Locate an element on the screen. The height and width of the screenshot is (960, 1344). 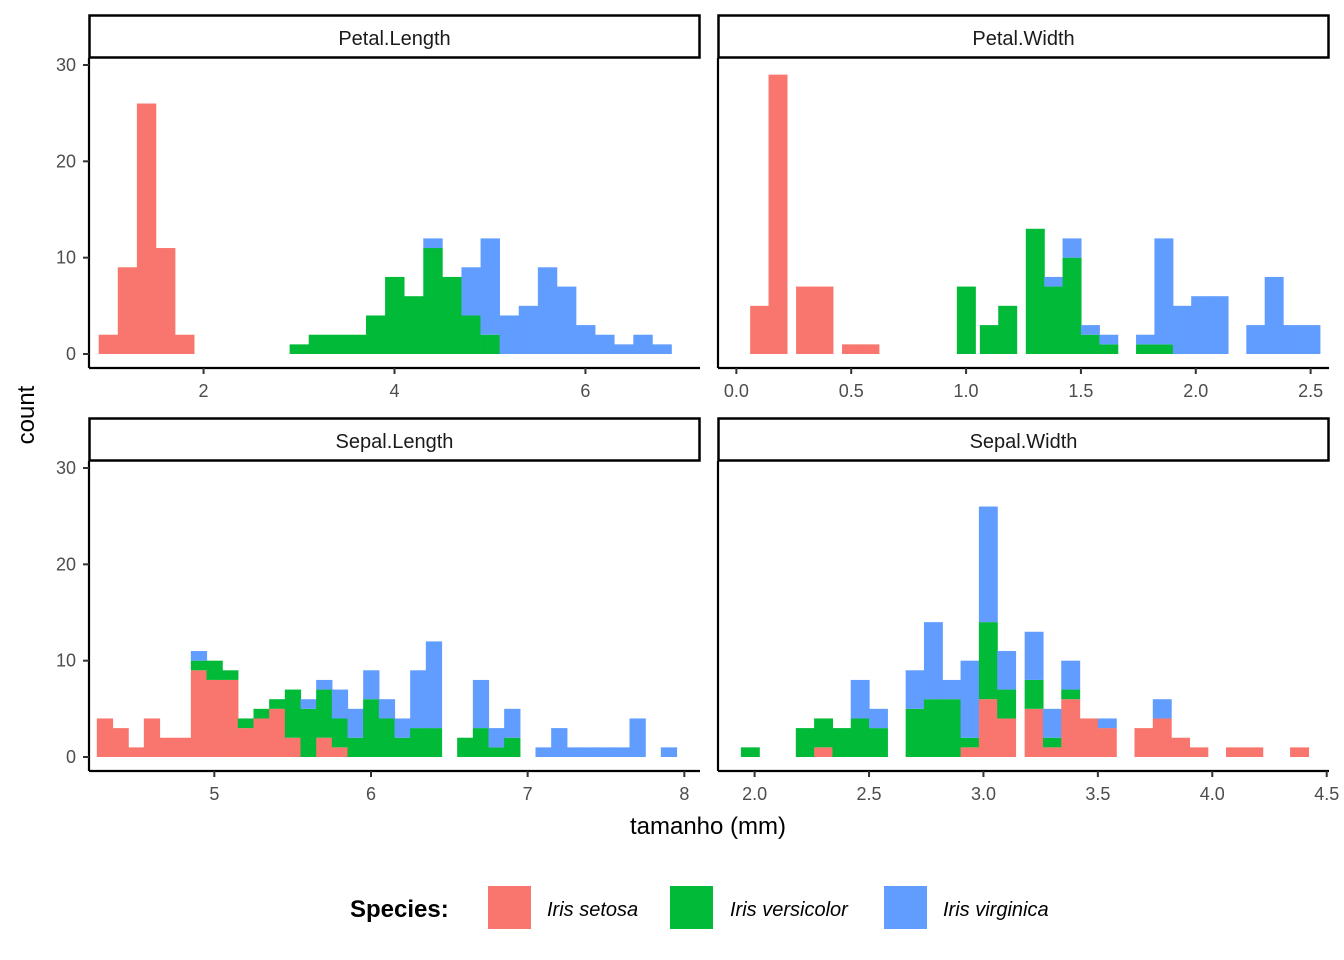
y-tick-label: 10 is located at coordinates (66, 661).